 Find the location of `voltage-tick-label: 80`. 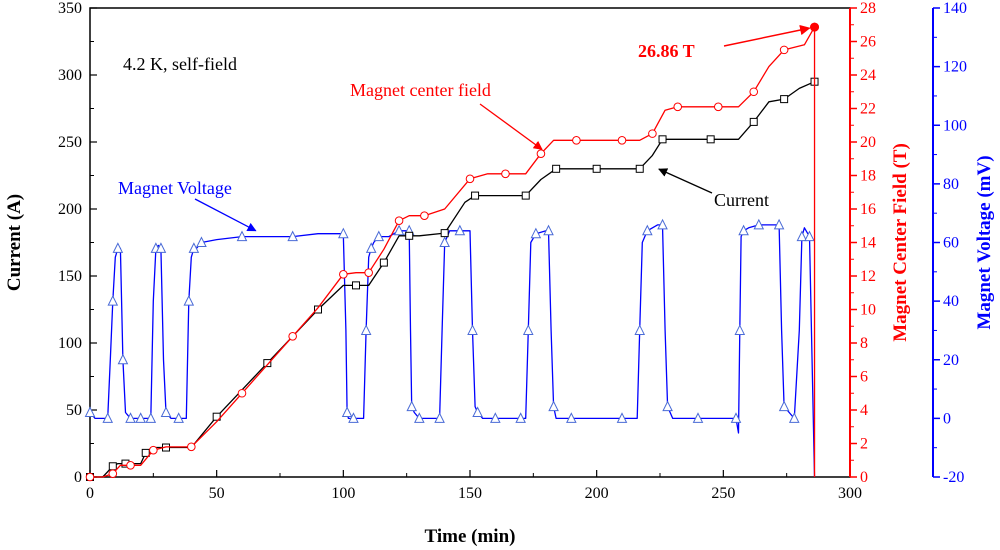

voltage-tick-label: 80 is located at coordinates (951, 184).